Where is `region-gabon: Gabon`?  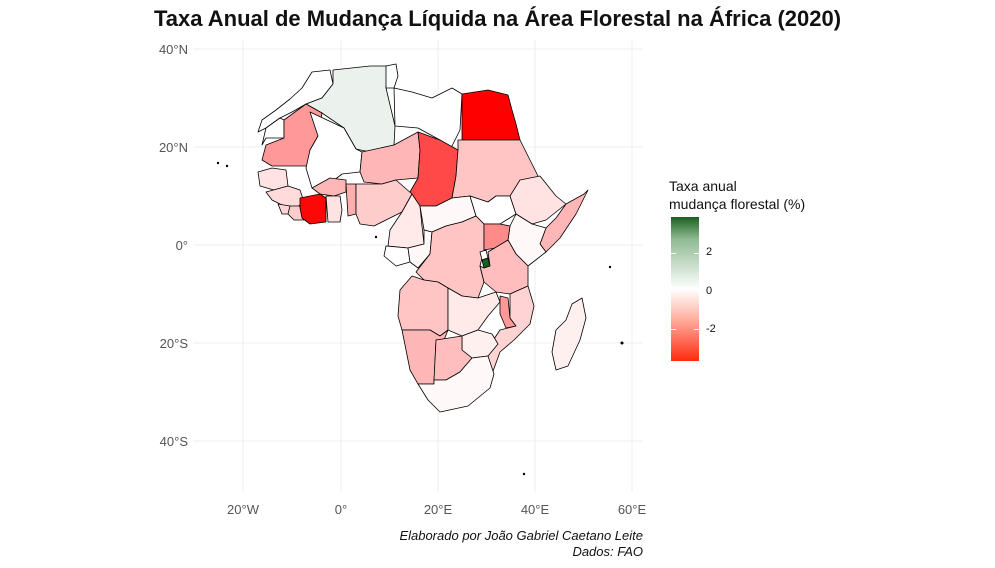
region-gabon: Gabon is located at coordinates (397, 256).